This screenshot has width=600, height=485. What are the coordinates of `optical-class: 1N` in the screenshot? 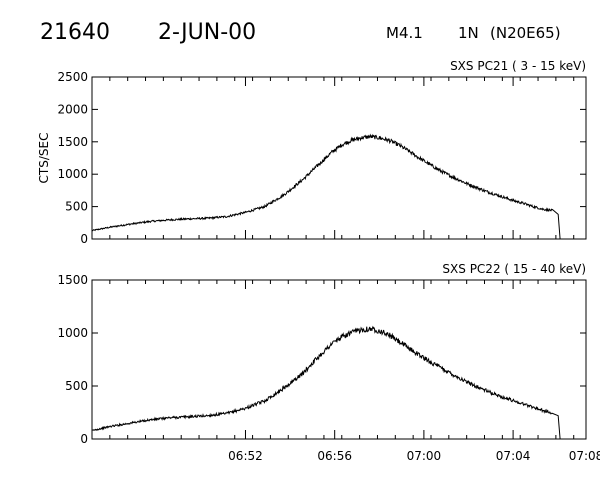 It's located at (468, 33).